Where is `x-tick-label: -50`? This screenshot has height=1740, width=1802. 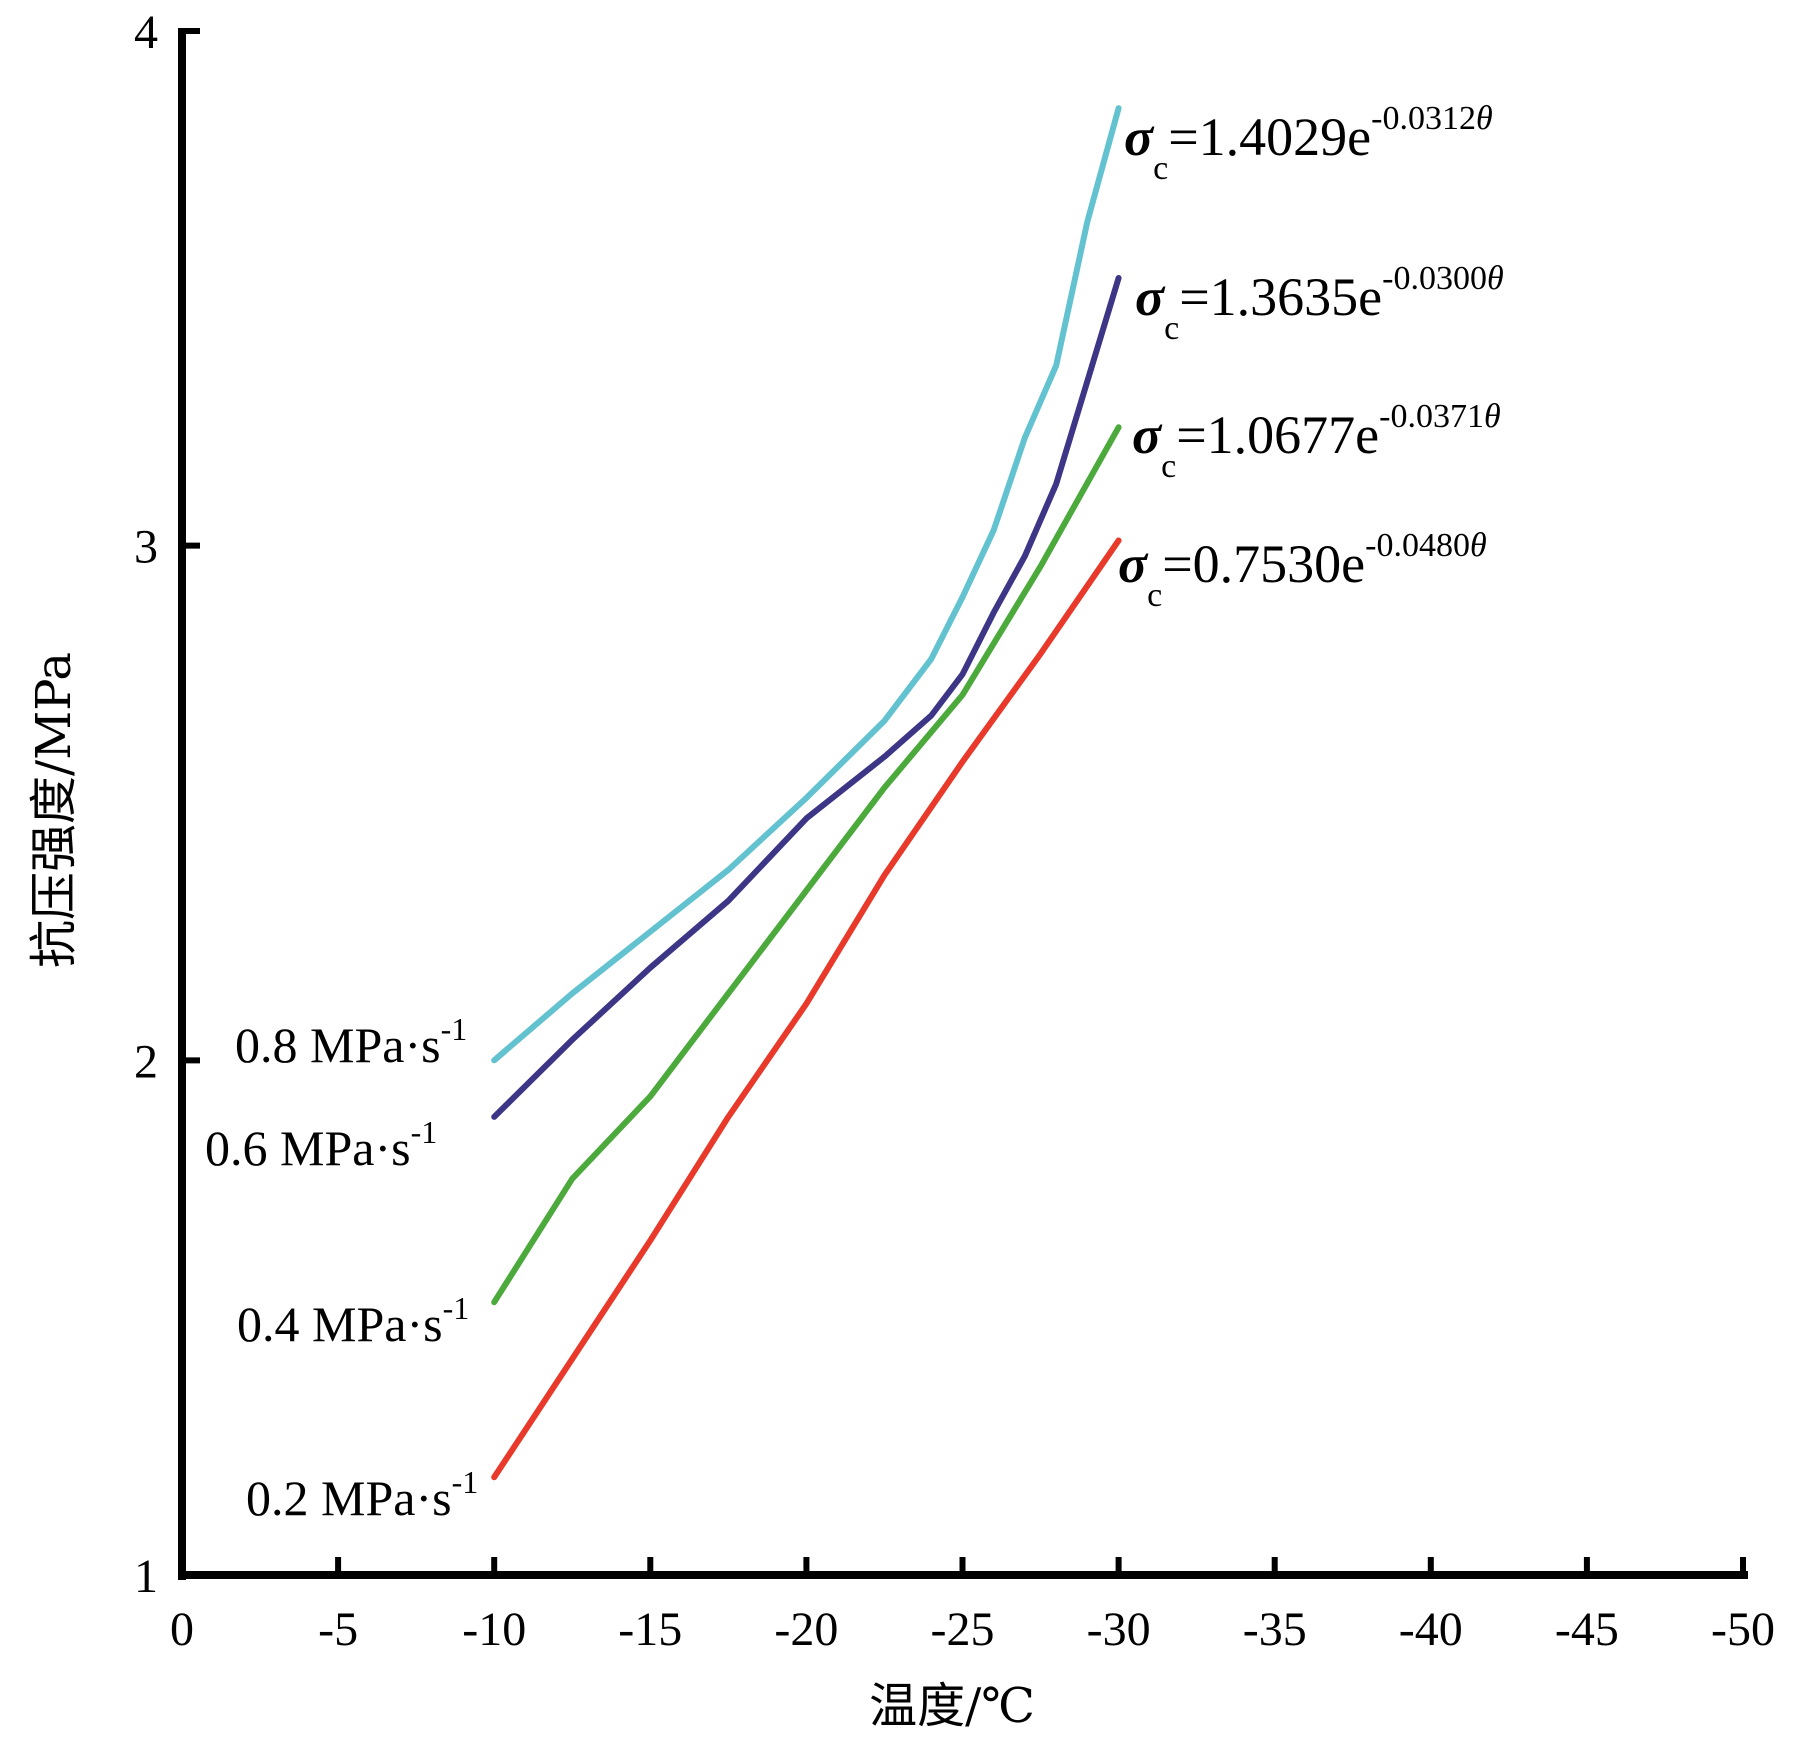
x-tick-label: -50 is located at coordinates (1743, 1629).